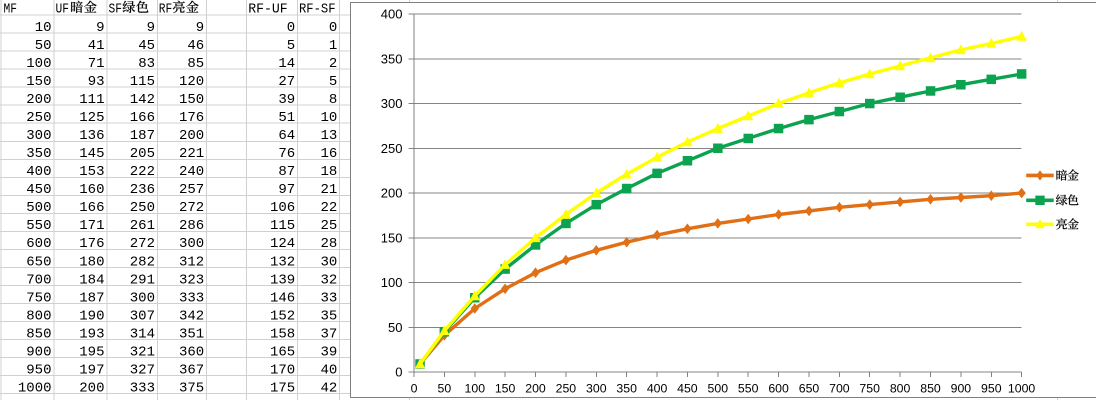 This screenshot has width=1096, height=400. What do you see at coordinates (91, 262) in the screenshot?
I see `svg-text: 180` at bounding box center [91, 262].